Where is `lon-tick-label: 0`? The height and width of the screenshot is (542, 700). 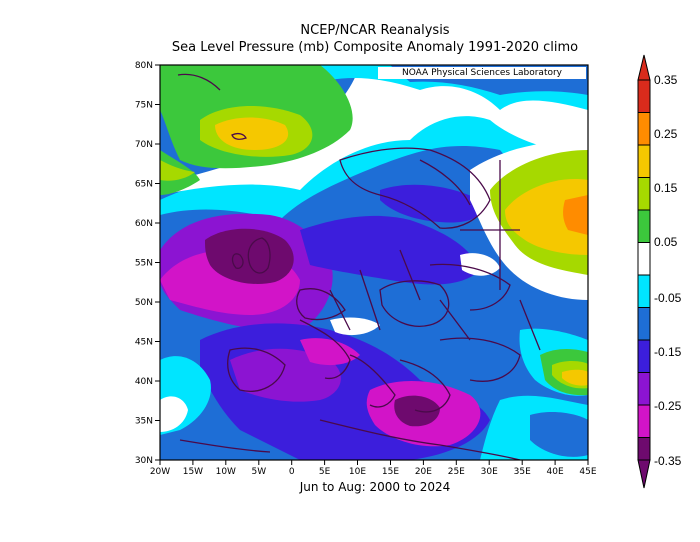
lon-tick-label: 0 is located at coordinates (292, 472).